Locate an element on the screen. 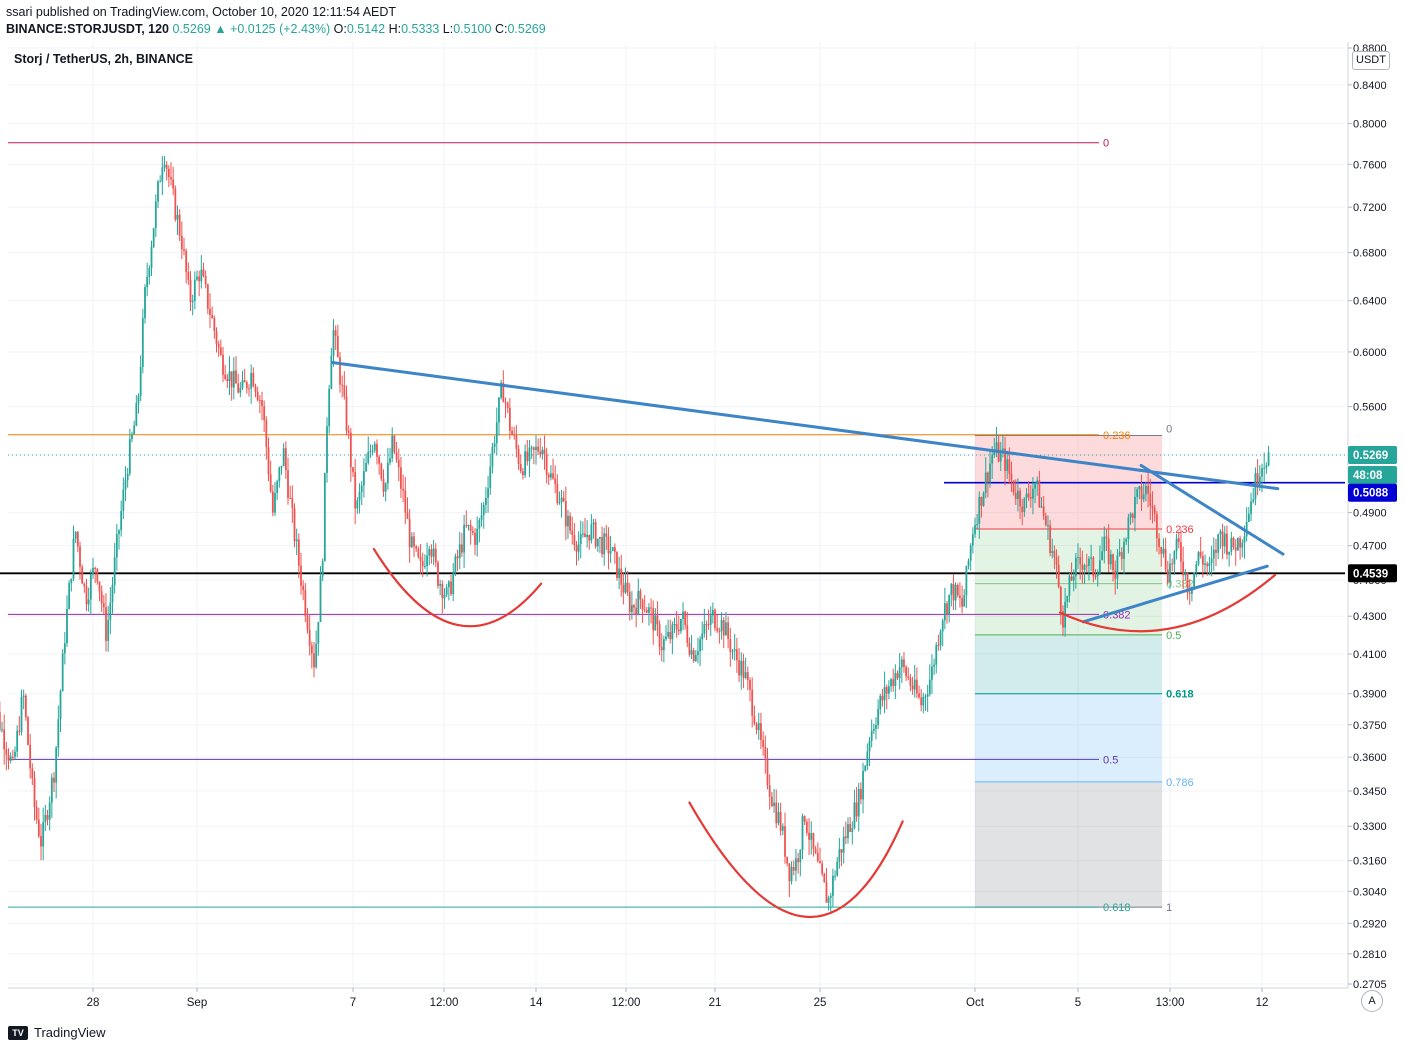 This screenshot has width=1405, height=1053. tradingview-logo: TV TradingView is located at coordinates (57, 1032).